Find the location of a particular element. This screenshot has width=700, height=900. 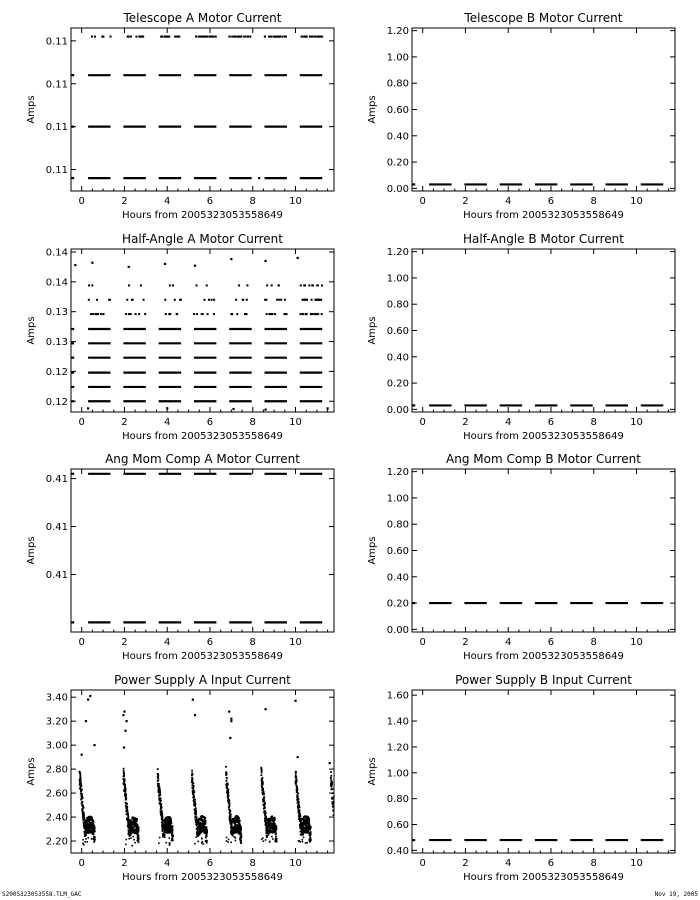

chart-title: Half-Angle B Motor Current is located at coordinates (543, 239).